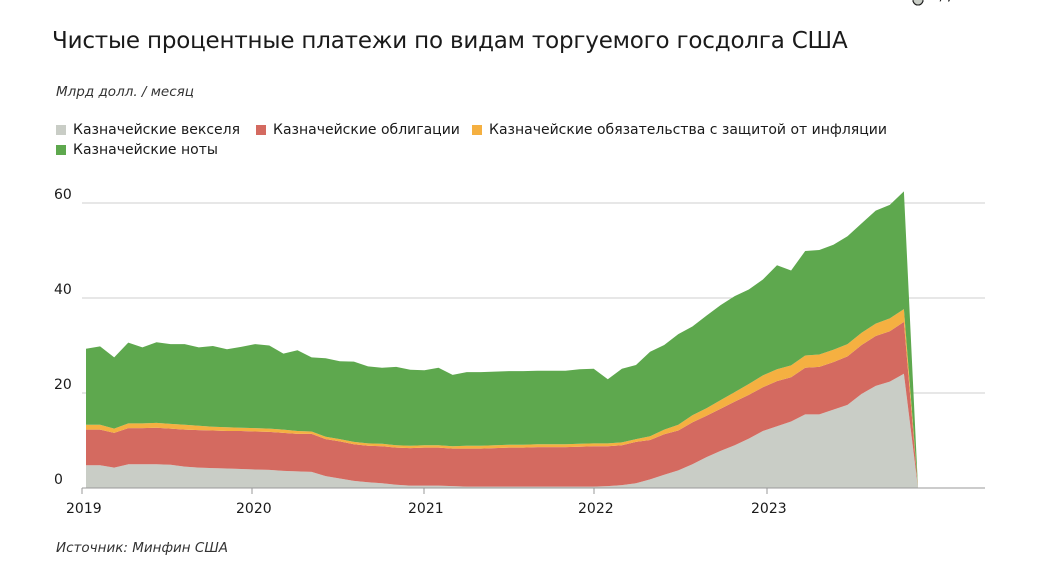 The height and width of the screenshot is (584, 1038). I want to click on legend-label-bonds: Казначейские облигации, so click(366, 130).